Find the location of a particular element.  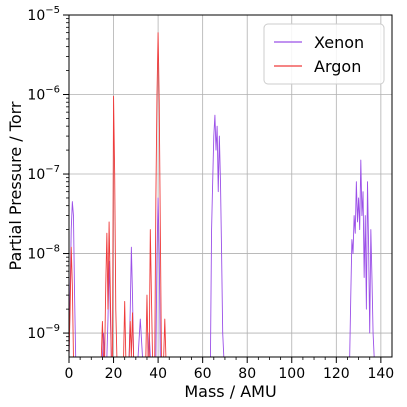

x-tick-label: 120 is located at coordinates (336, 374).